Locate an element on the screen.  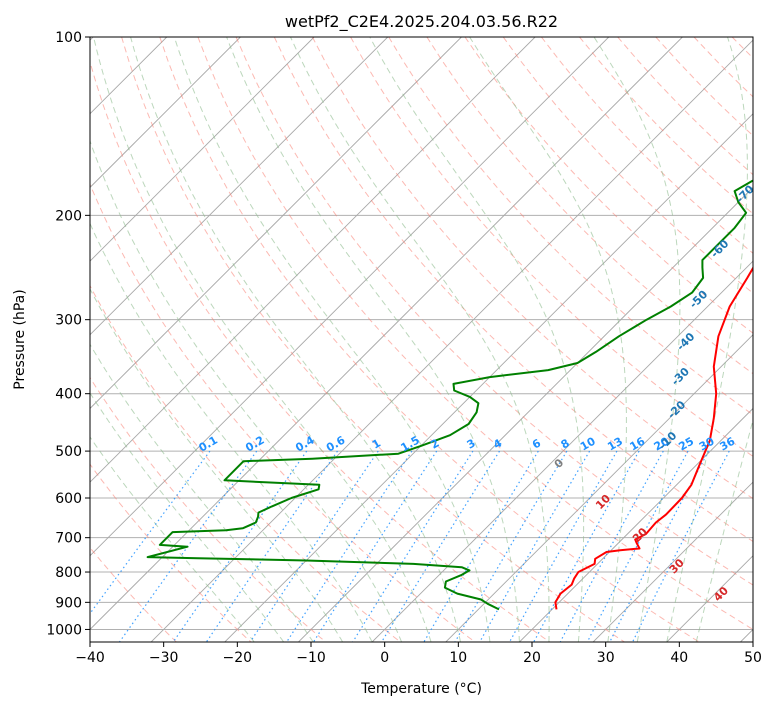
x-tick-label: 0 is located at coordinates (384, 658).